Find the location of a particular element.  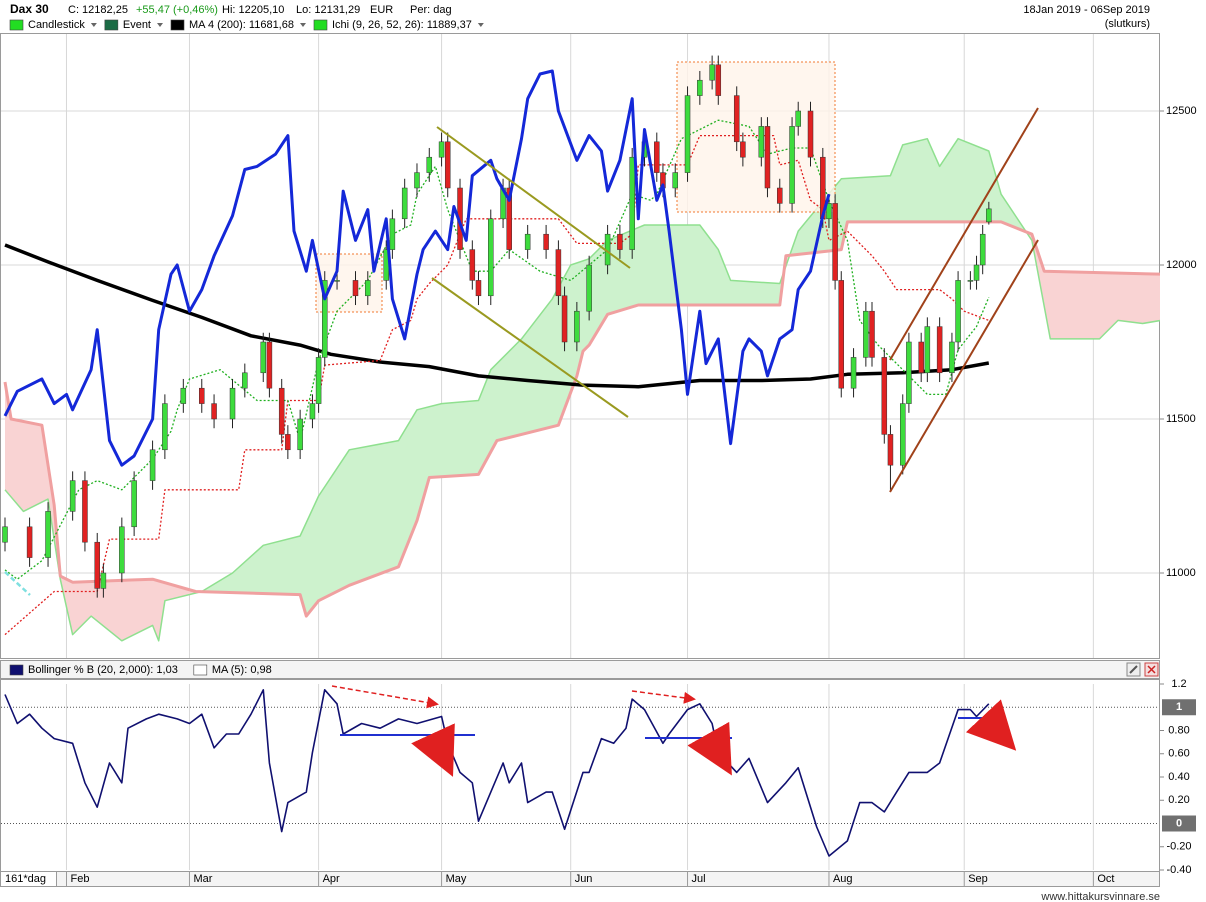

y-tick-label: 11500 is located at coordinates (1181, 419).